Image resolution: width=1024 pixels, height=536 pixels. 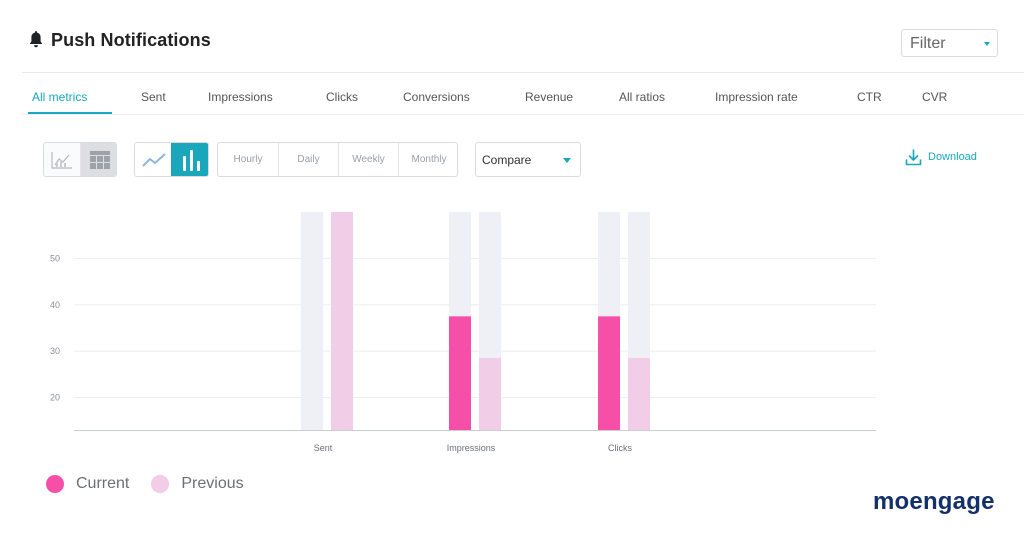 What do you see at coordinates (507, 160) in the screenshot?
I see `compare-label: Compare` at bounding box center [507, 160].